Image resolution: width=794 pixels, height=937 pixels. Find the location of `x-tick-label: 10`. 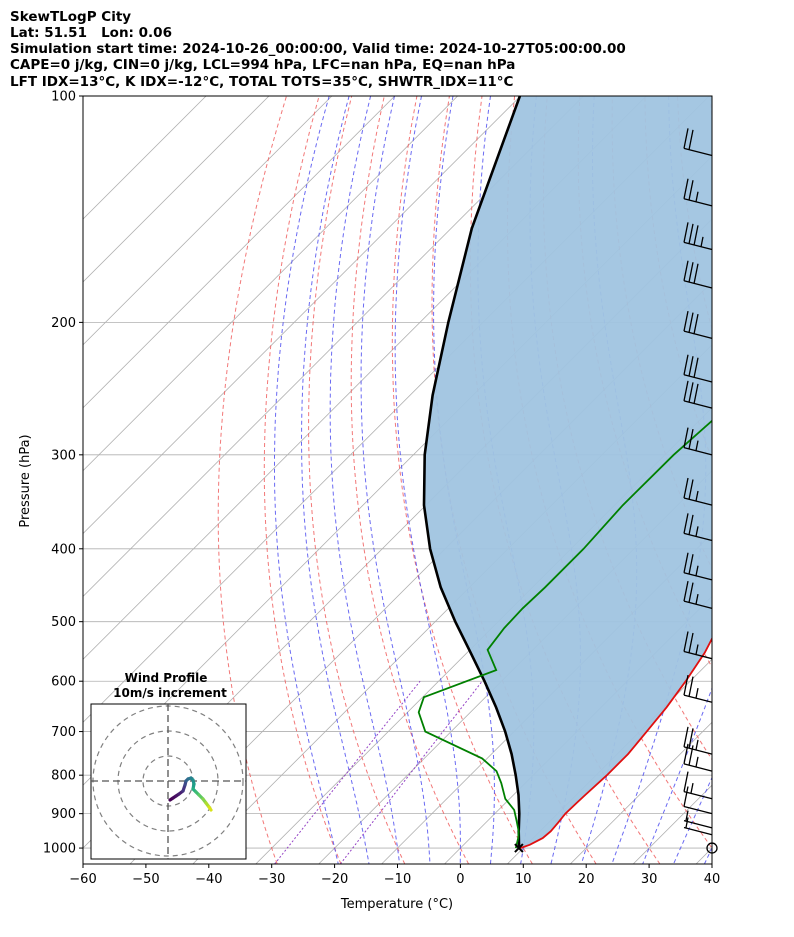

x-tick-label: 10 is located at coordinates (523, 879).